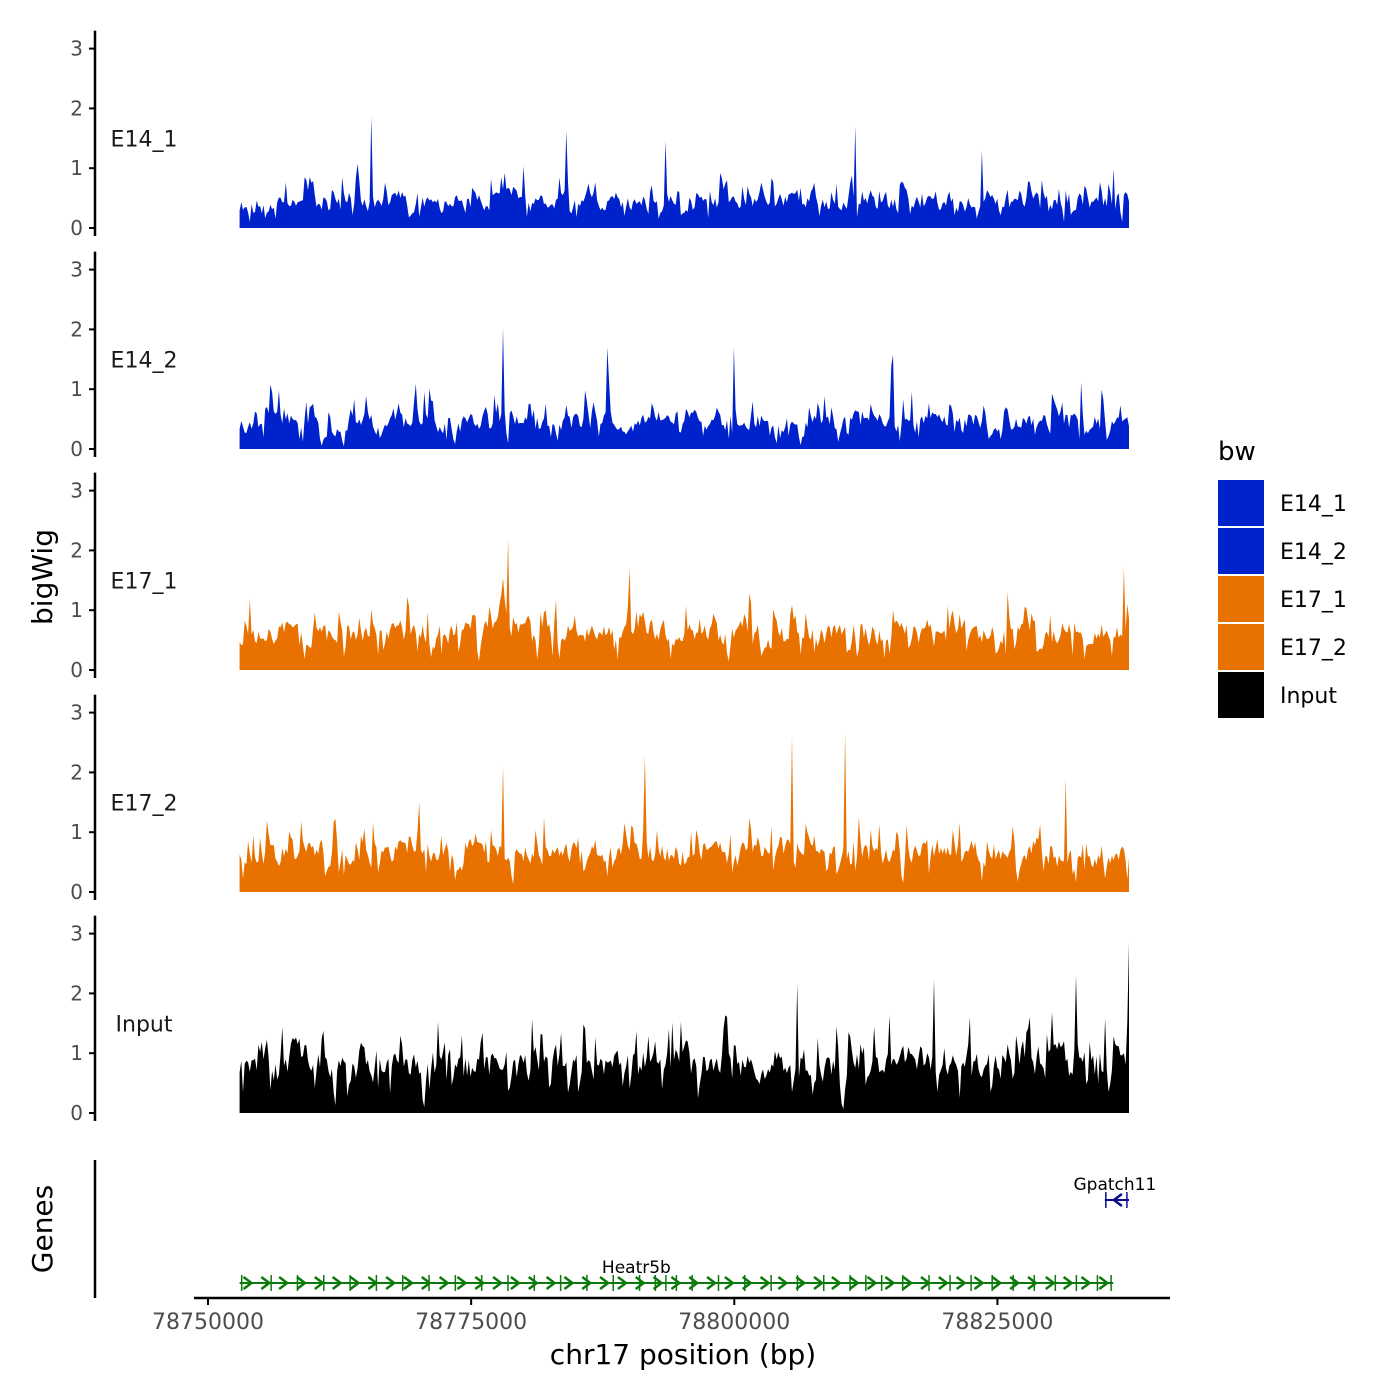 The height and width of the screenshot is (1400, 1400). What do you see at coordinates (1308, 696) in the screenshot?
I see `legend-label: Input` at bounding box center [1308, 696].